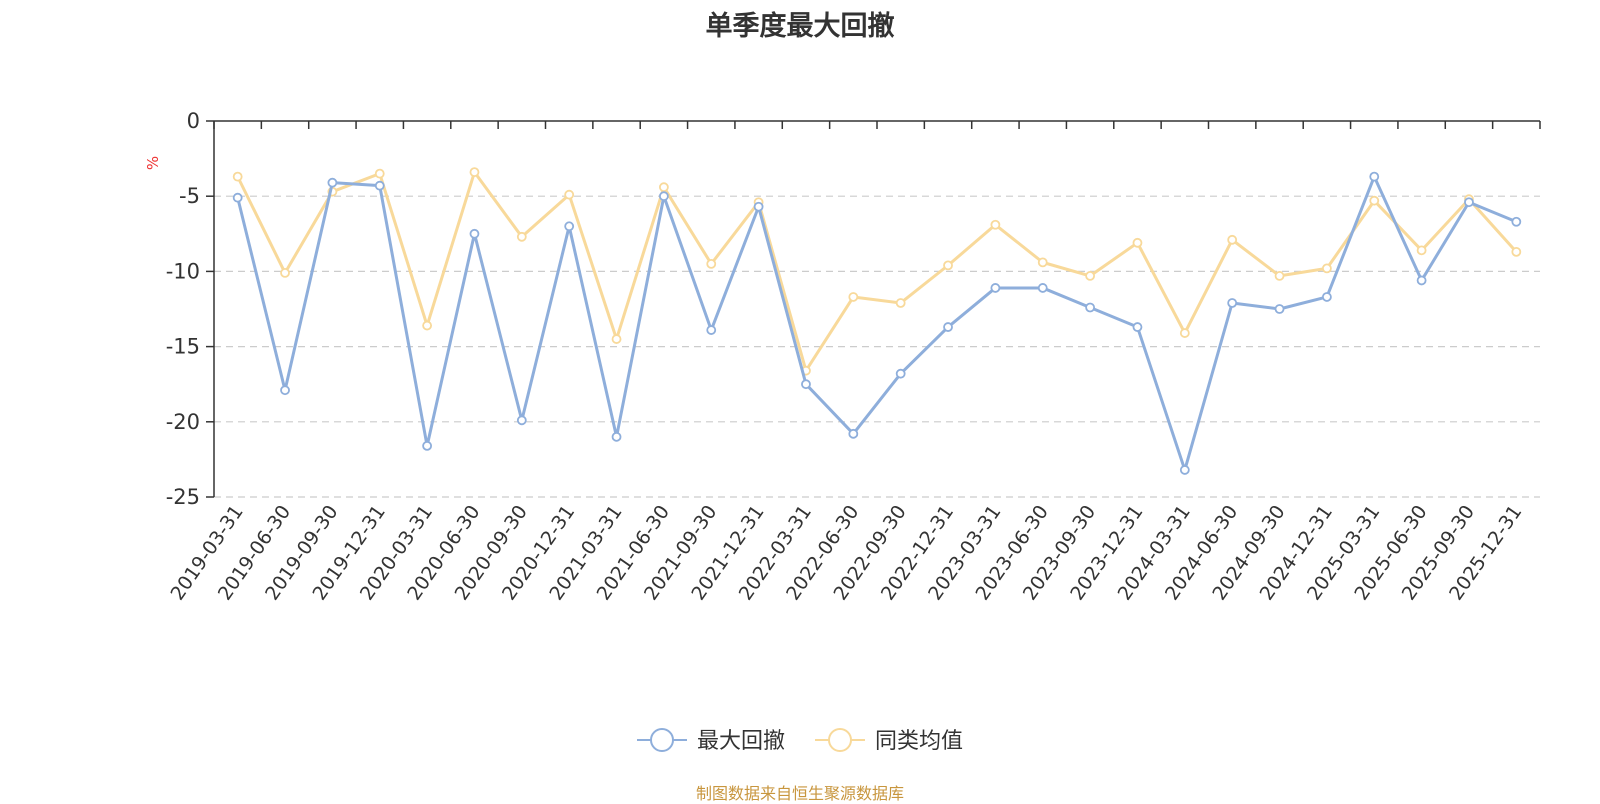 This screenshot has width=1600, height=804. What do you see at coordinates (183, 347) in the screenshot?
I see `y-tick-label: -15` at bounding box center [183, 347].